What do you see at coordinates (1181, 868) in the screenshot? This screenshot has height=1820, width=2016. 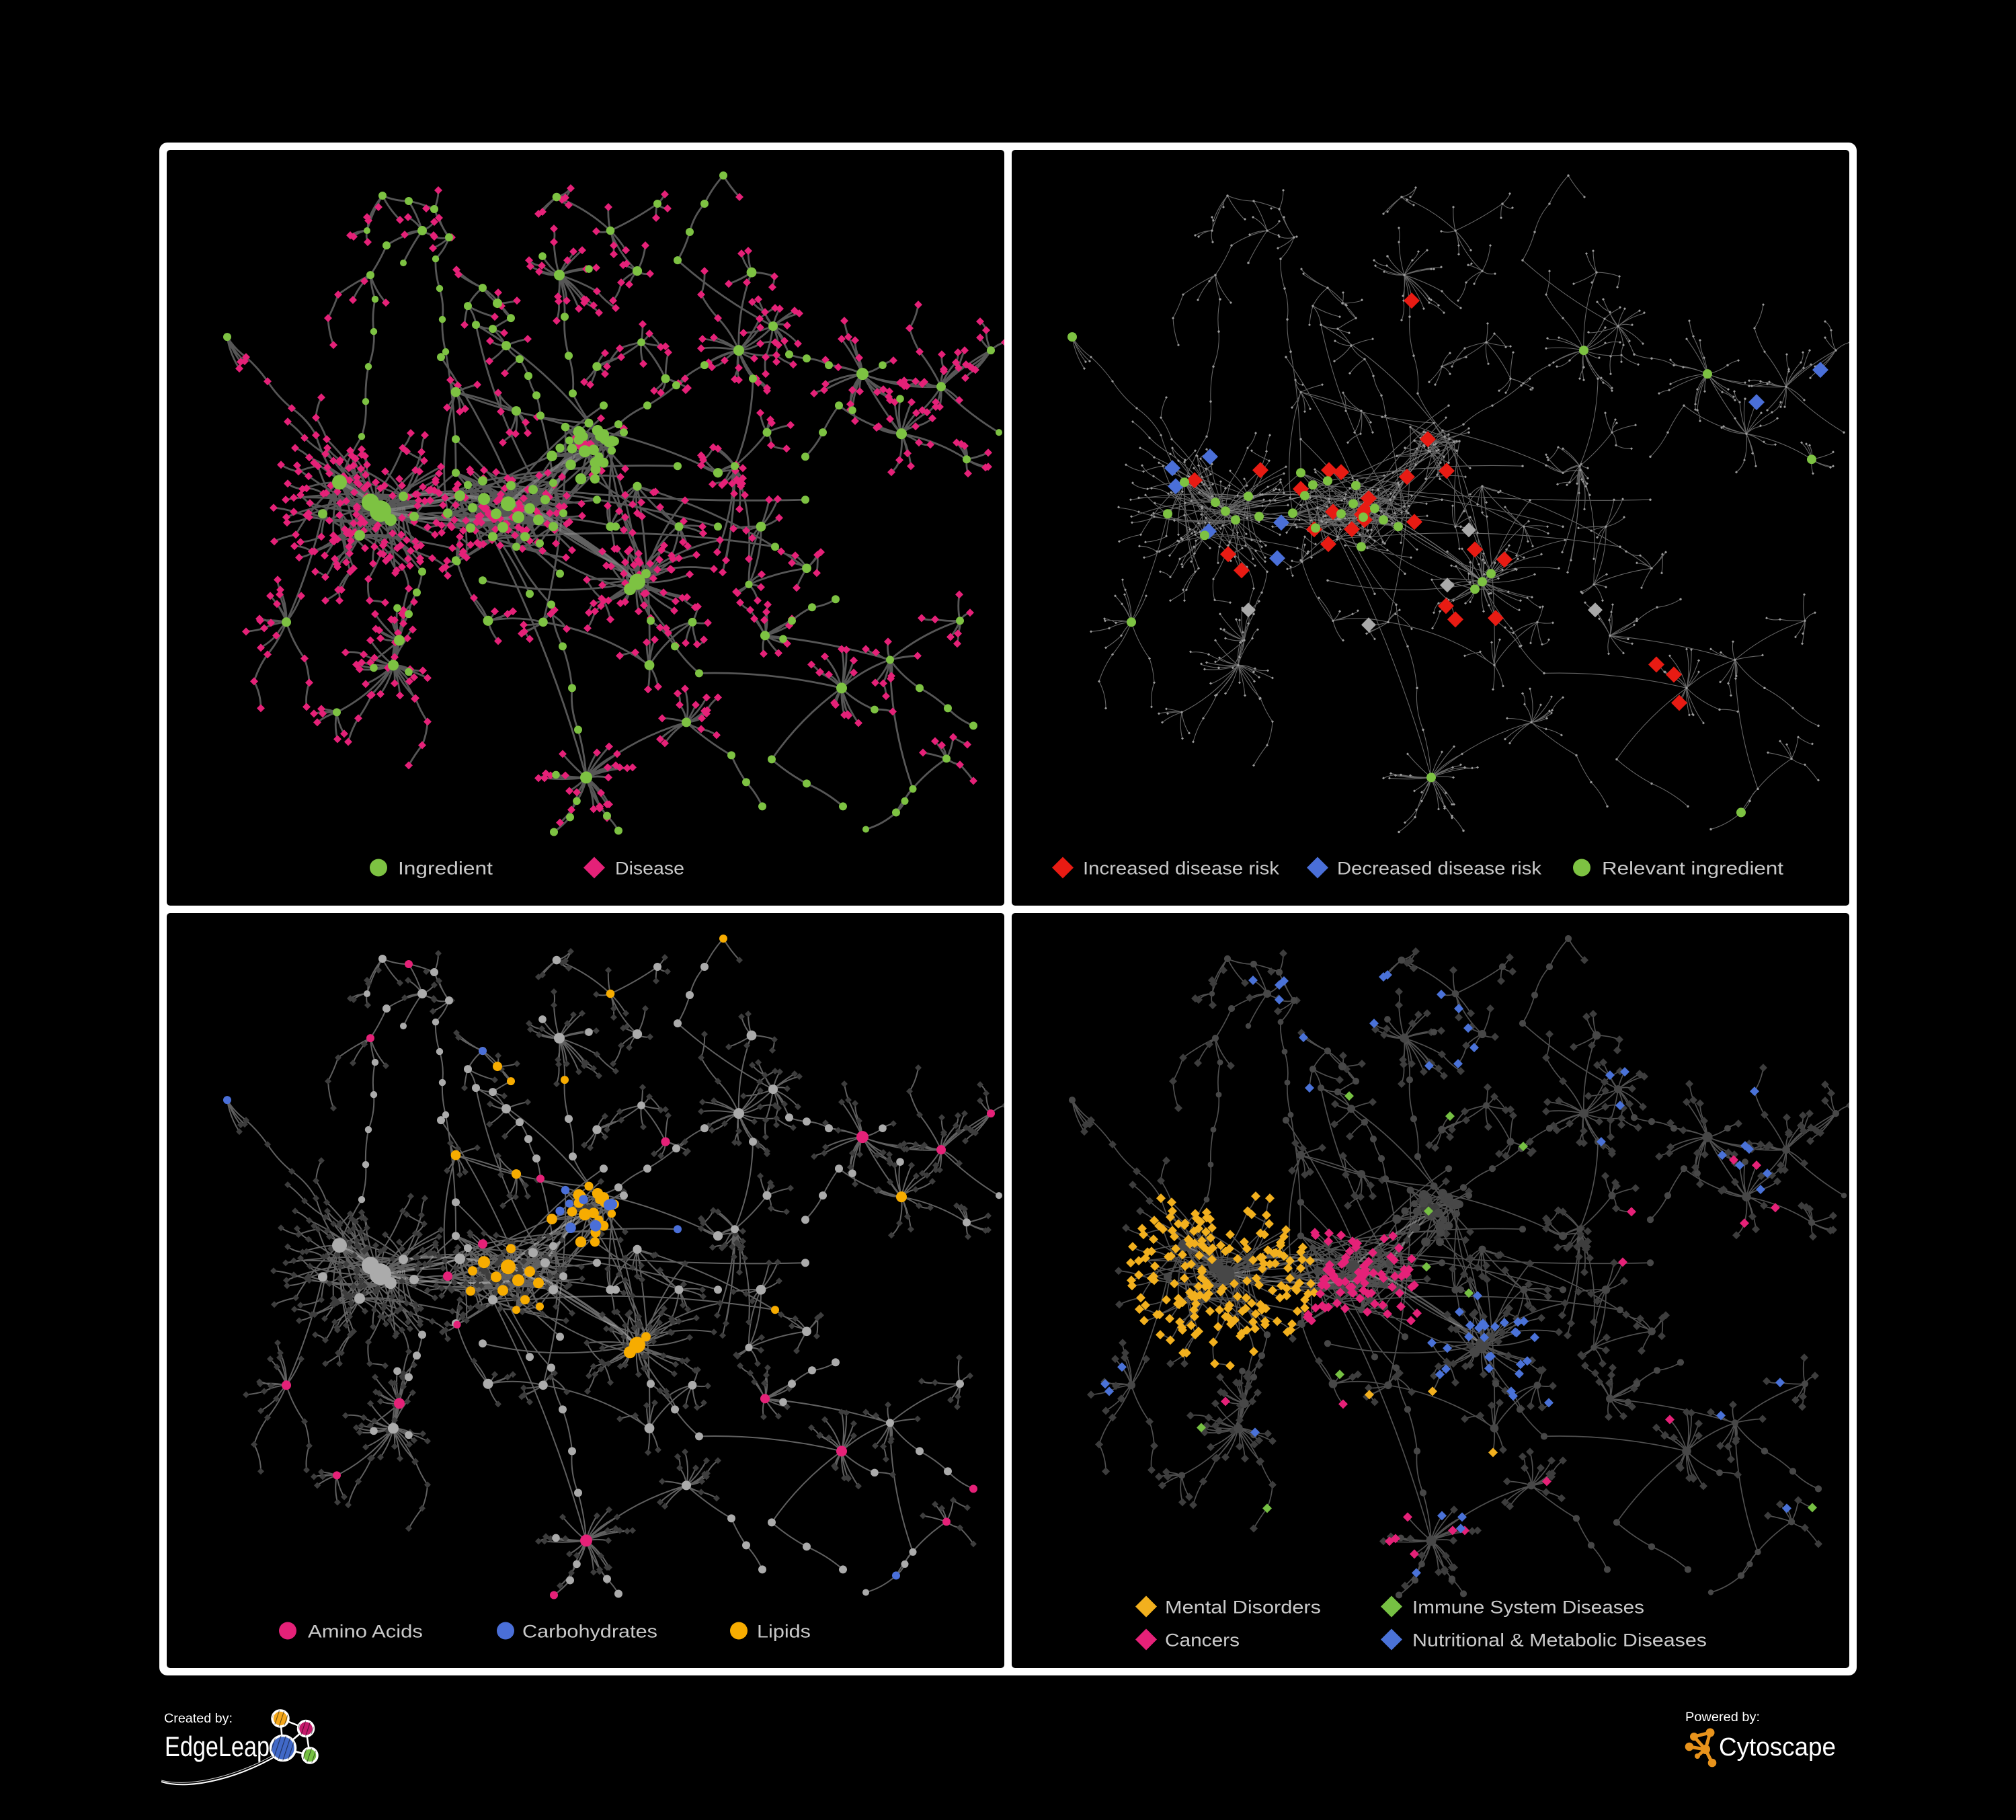 I see `svg-text: Increased disease risk` at bounding box center [1181, 868].